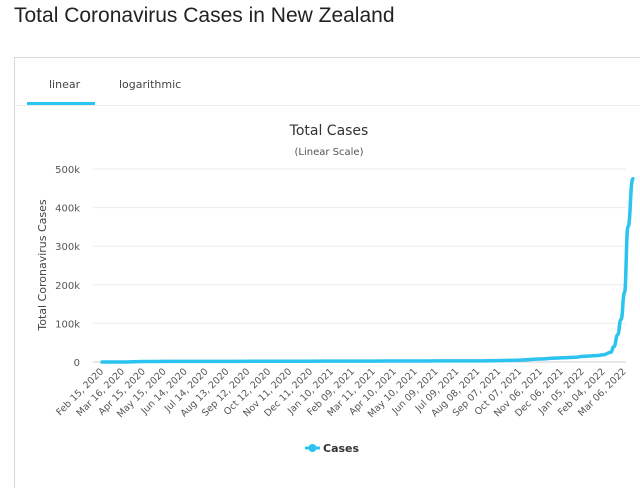 The height and width of the screenshot is (488, 640). I want to click on y-tick-label: 100k, so click(67, 324).